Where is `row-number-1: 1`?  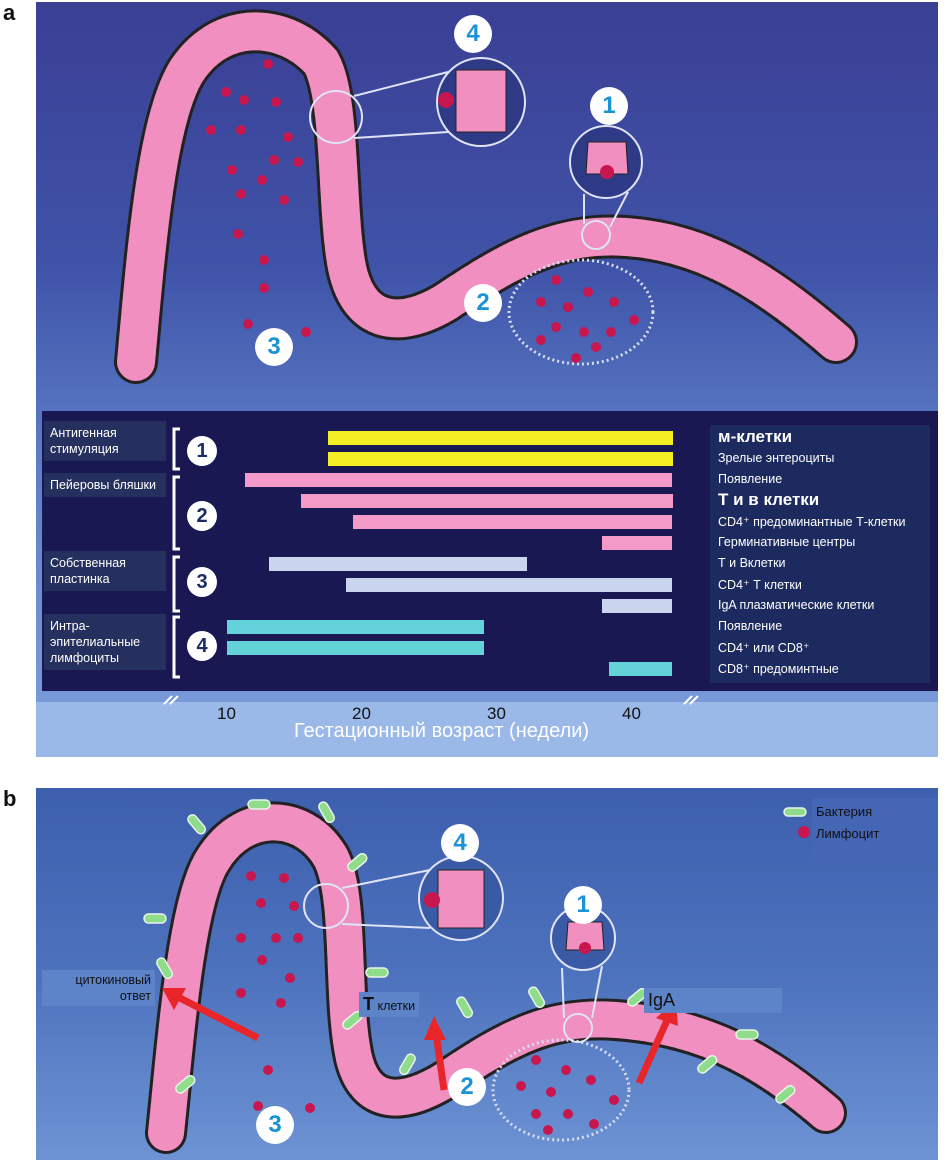
row-number-1: 1 is located at coordinates (202, 451).